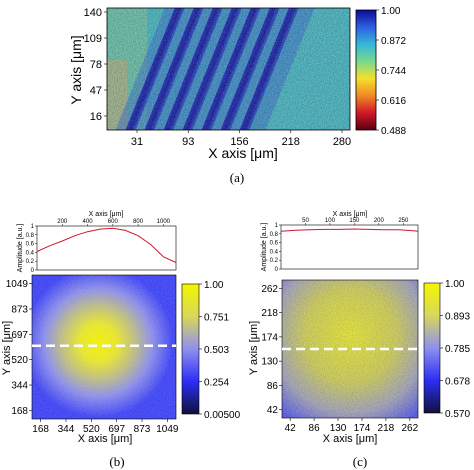 The width and height of the screenshot is (474, 470). What do you see at coordinates (391, 71) in the screenshot?
I see `colorbar-ticks-a: 1.00 0.872 0.744 0.616 0.488` at bounding box center [391, 71].